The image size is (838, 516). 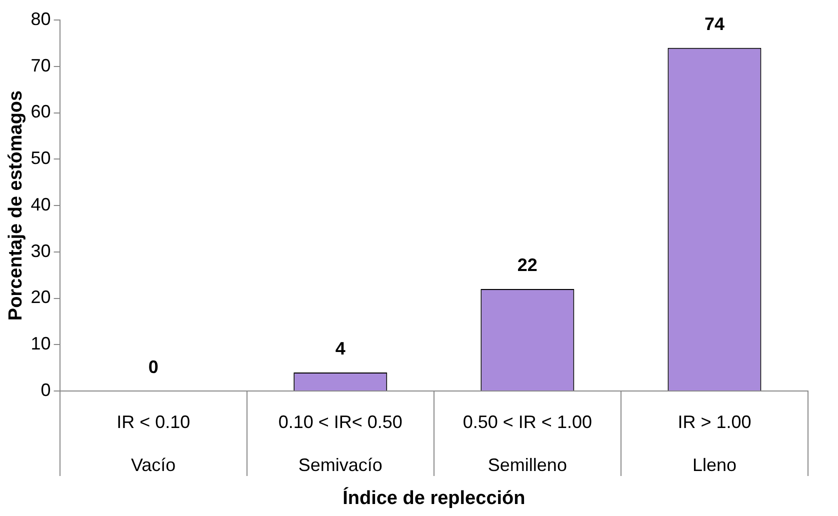 What do you see at coordinates (40, 204) in the screenshot?
I see `y-tick-label: 40` at bounding box center [40, 204].